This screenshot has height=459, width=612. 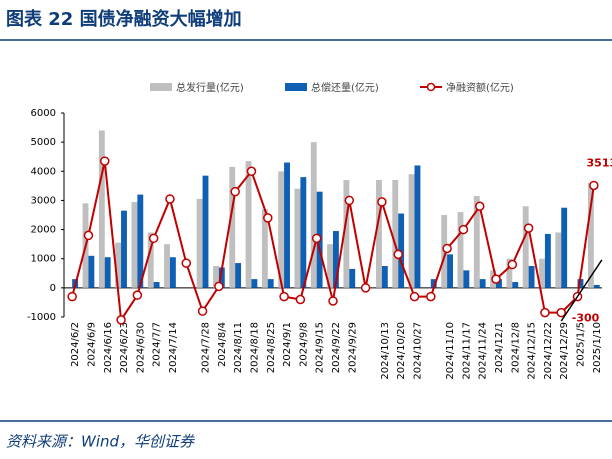 I want to click on x-tick-label: 2024/12/8, so click(x=515, y=347).